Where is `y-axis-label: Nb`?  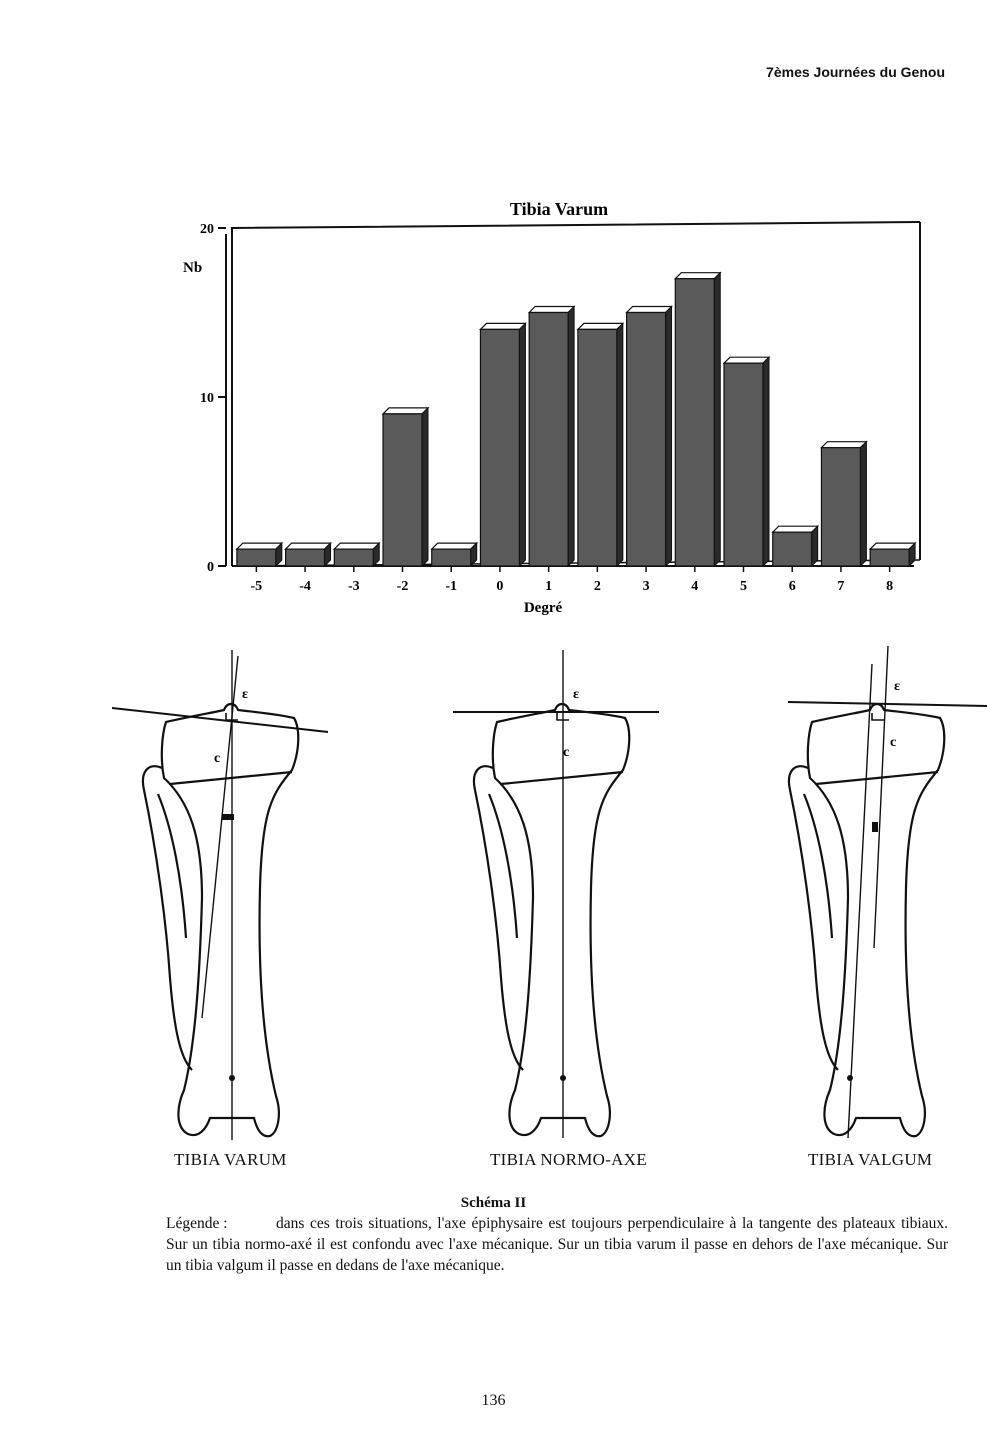 y-axis-label: Nb is located at coordinates (192, 268).